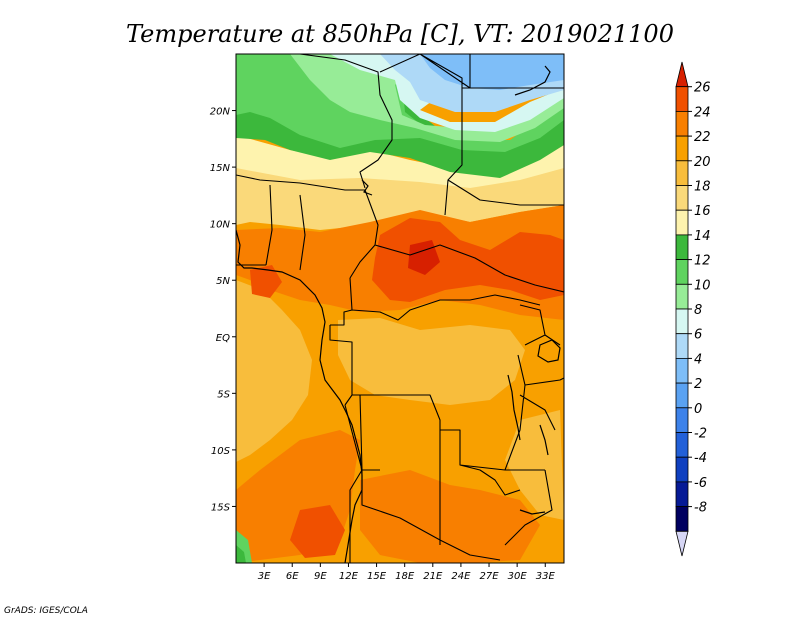 The height and width of the screenshot is (618, 800). I want to click on y-tick-label: 5N, so click(223, 281).